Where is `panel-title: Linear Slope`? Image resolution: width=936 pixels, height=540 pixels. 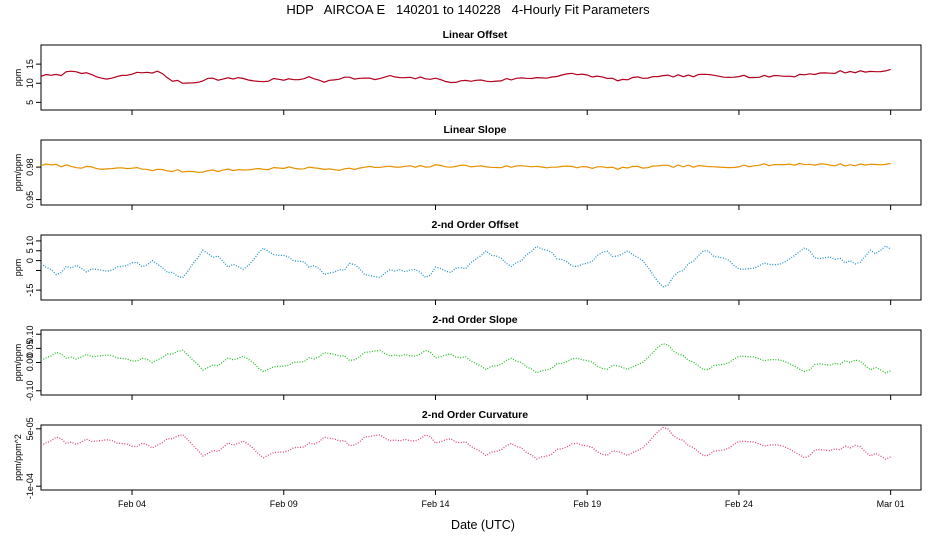 panel-title: Linear Slope is located at coordinates (474, 130).